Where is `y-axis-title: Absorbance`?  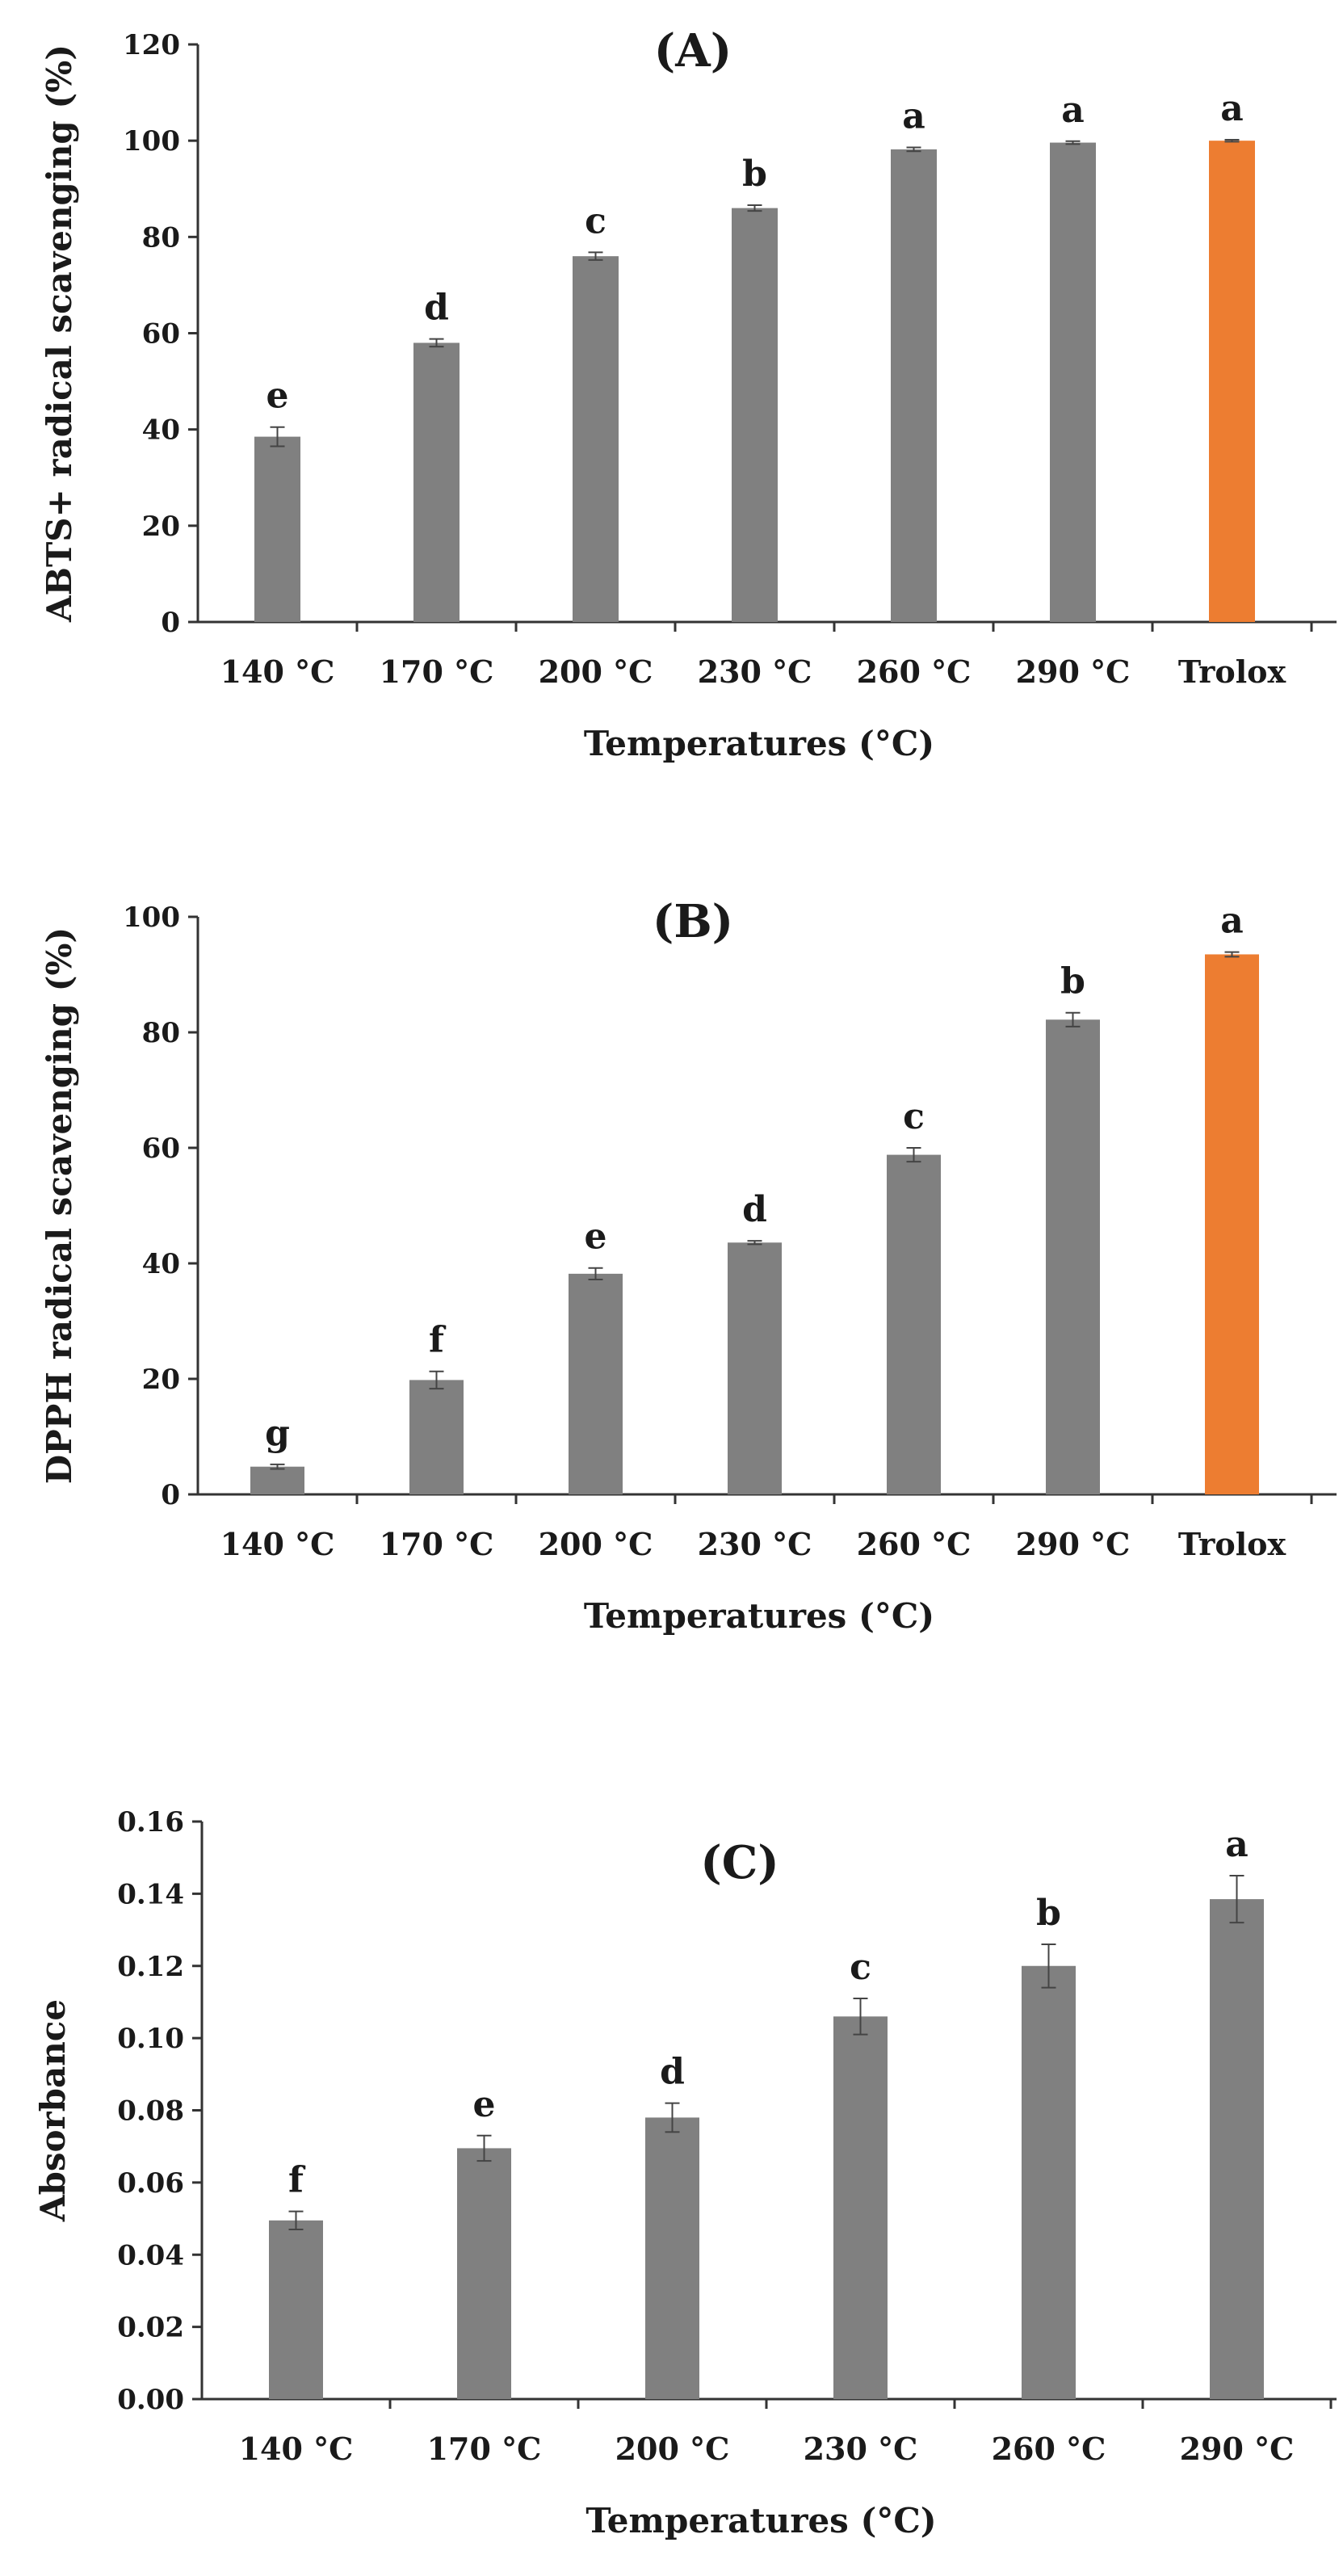 y-axis-title: Absorbance is located at coordinates (53, 2110).